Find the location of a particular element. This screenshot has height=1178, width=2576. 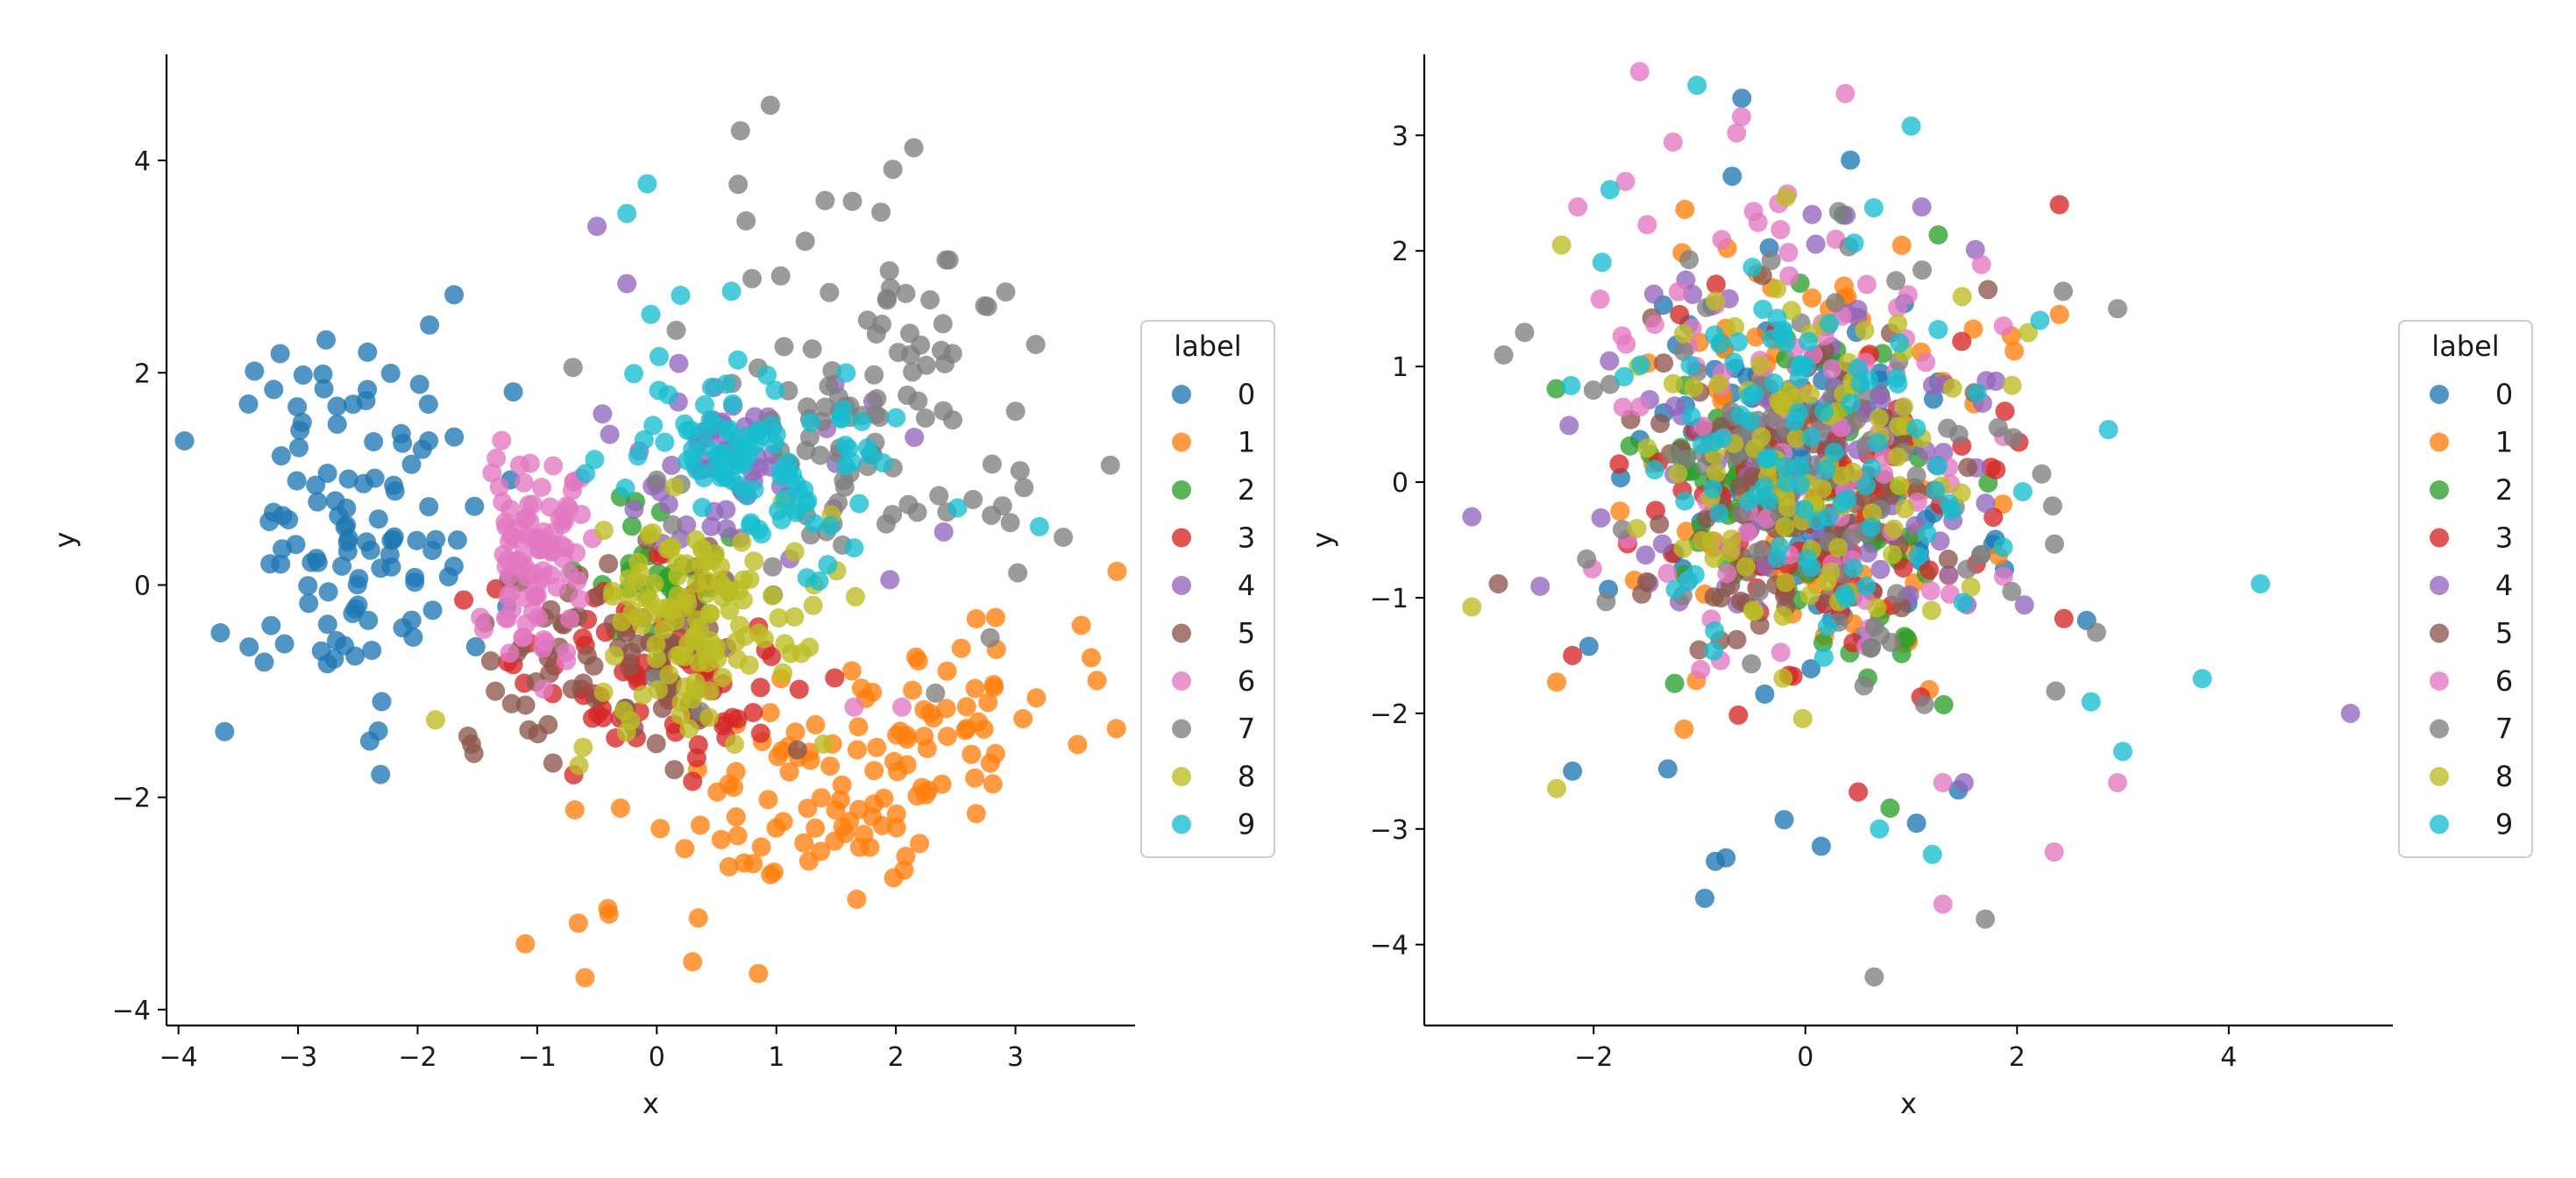

legend: label 0 1 2 3 4 5 6 7 8 9 is located at coordinates (2465, 589).